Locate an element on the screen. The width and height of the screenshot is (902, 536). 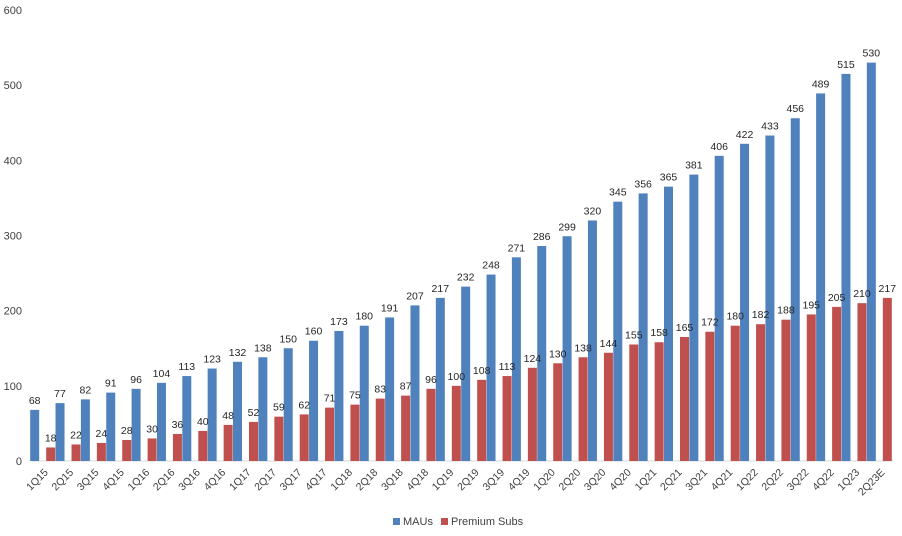
data-label-mau: 104 is located at coordinates (162, 374).